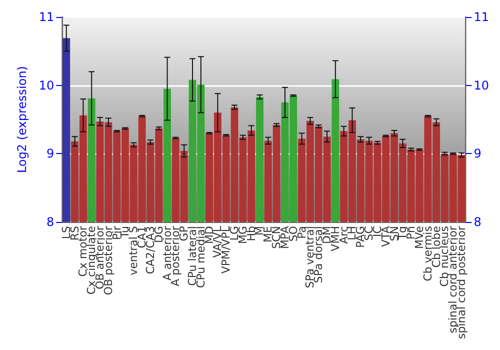 This screenshot has height=350, width=500. What do you see at coordinates (482, 17) in the screenshot?
I see `y2-tick-label: 11` at bounding box center [482, 17].